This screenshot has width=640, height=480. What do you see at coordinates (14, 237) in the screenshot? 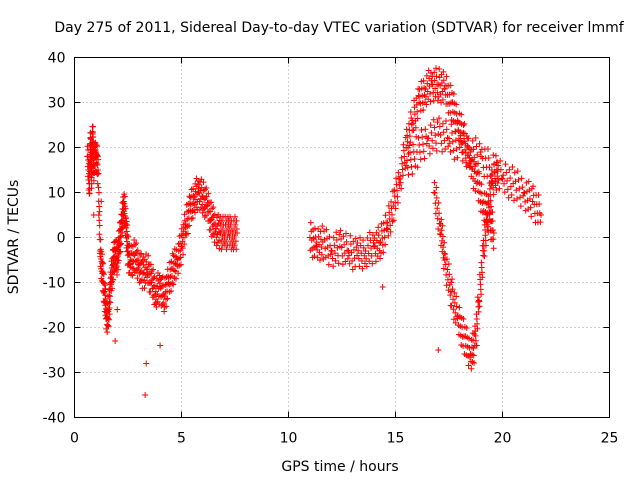
I see `y-axis-label: SDTVAR / TECUs` at bounding box center [14, 237].